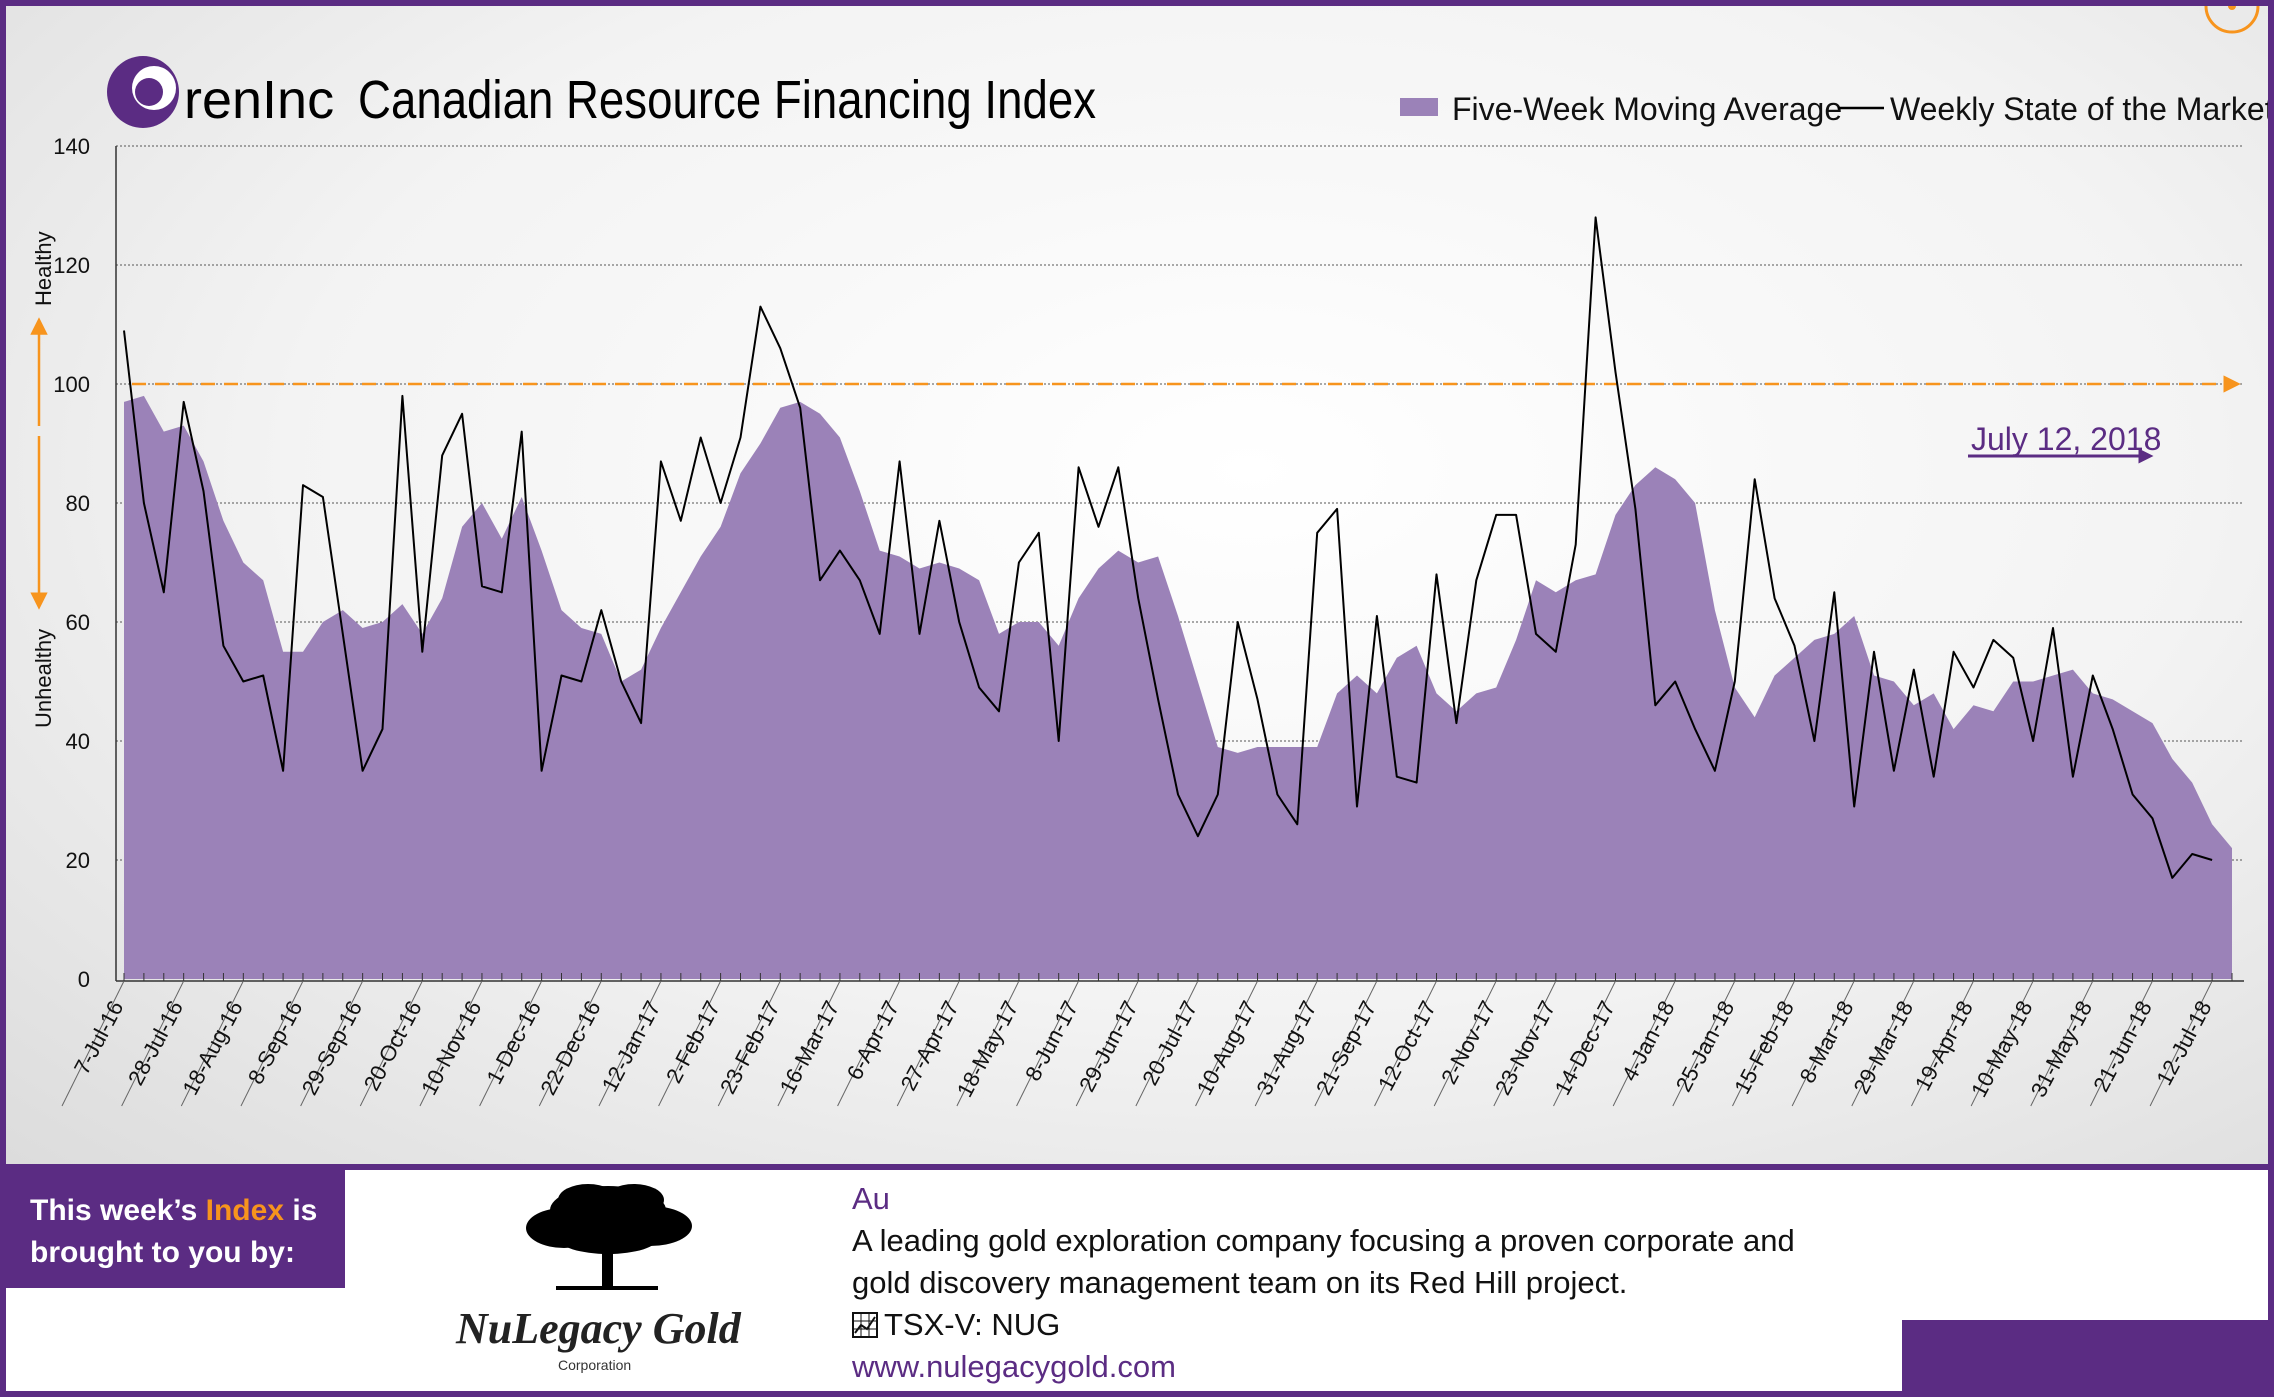  What do you see at coordinates (1169, 1043) in the screenshot?
I see `x-tick-label: 20-Jul-17` at bounding box center [1169, 1043].